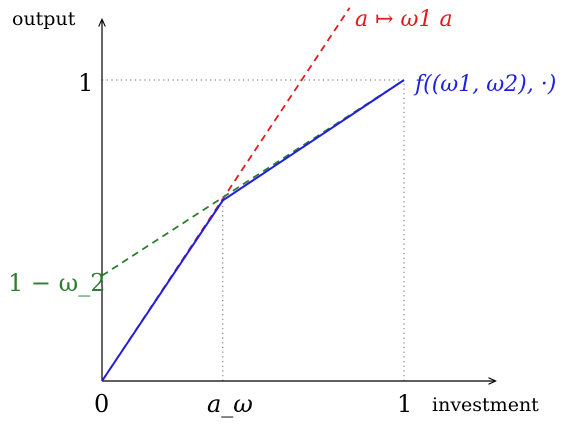 This screenshot has height=424, width=573. Describe the element at coordinates (484, 84) in the screenshot. I see `series-label-blue: f((ω1, ω2), ·)` at that location.